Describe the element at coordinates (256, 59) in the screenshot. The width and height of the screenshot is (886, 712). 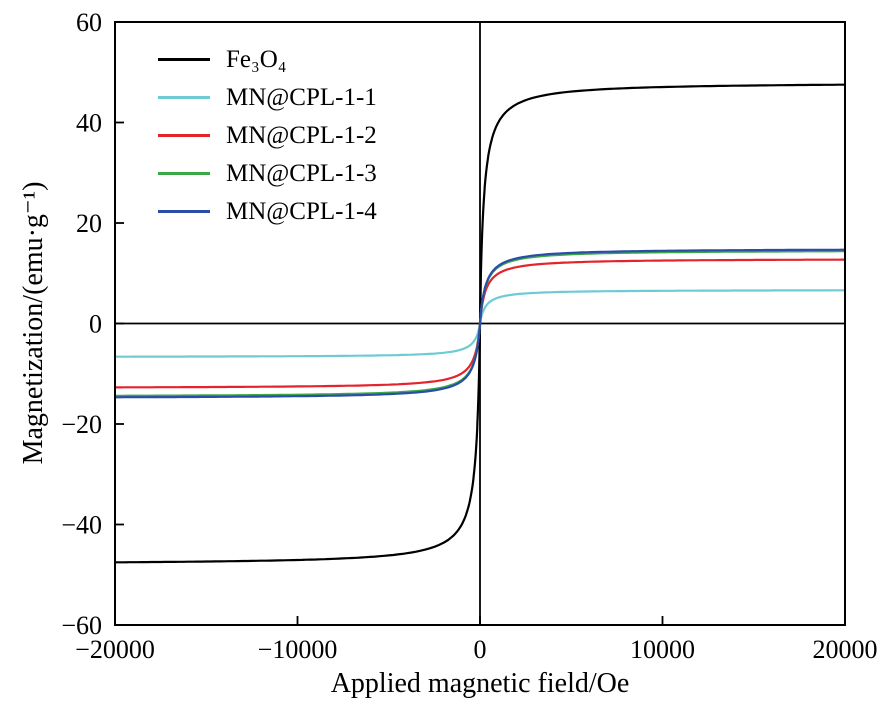
I see `legend-label: Fe₃O₄` at that location.